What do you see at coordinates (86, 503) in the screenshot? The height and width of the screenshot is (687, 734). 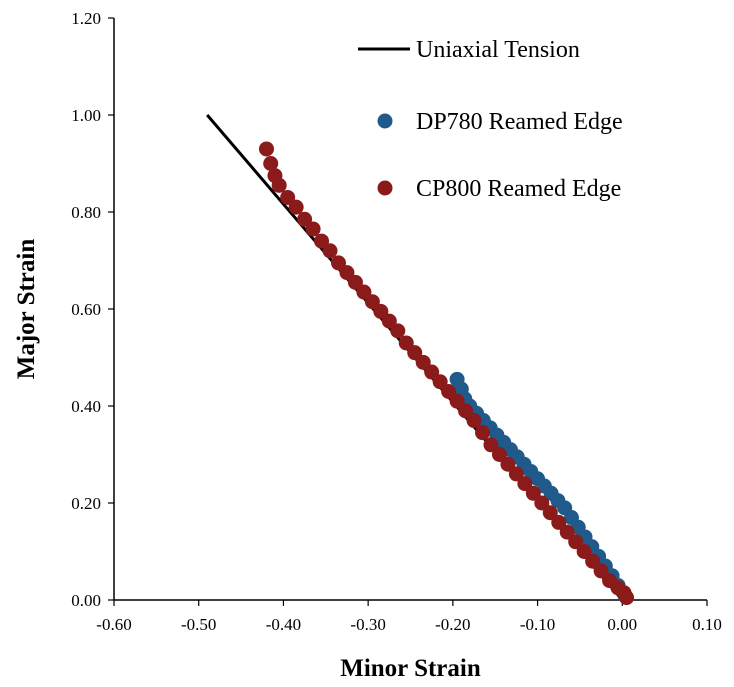 I see `y-tick-label: 0.20` at bounding box center [86, 503].